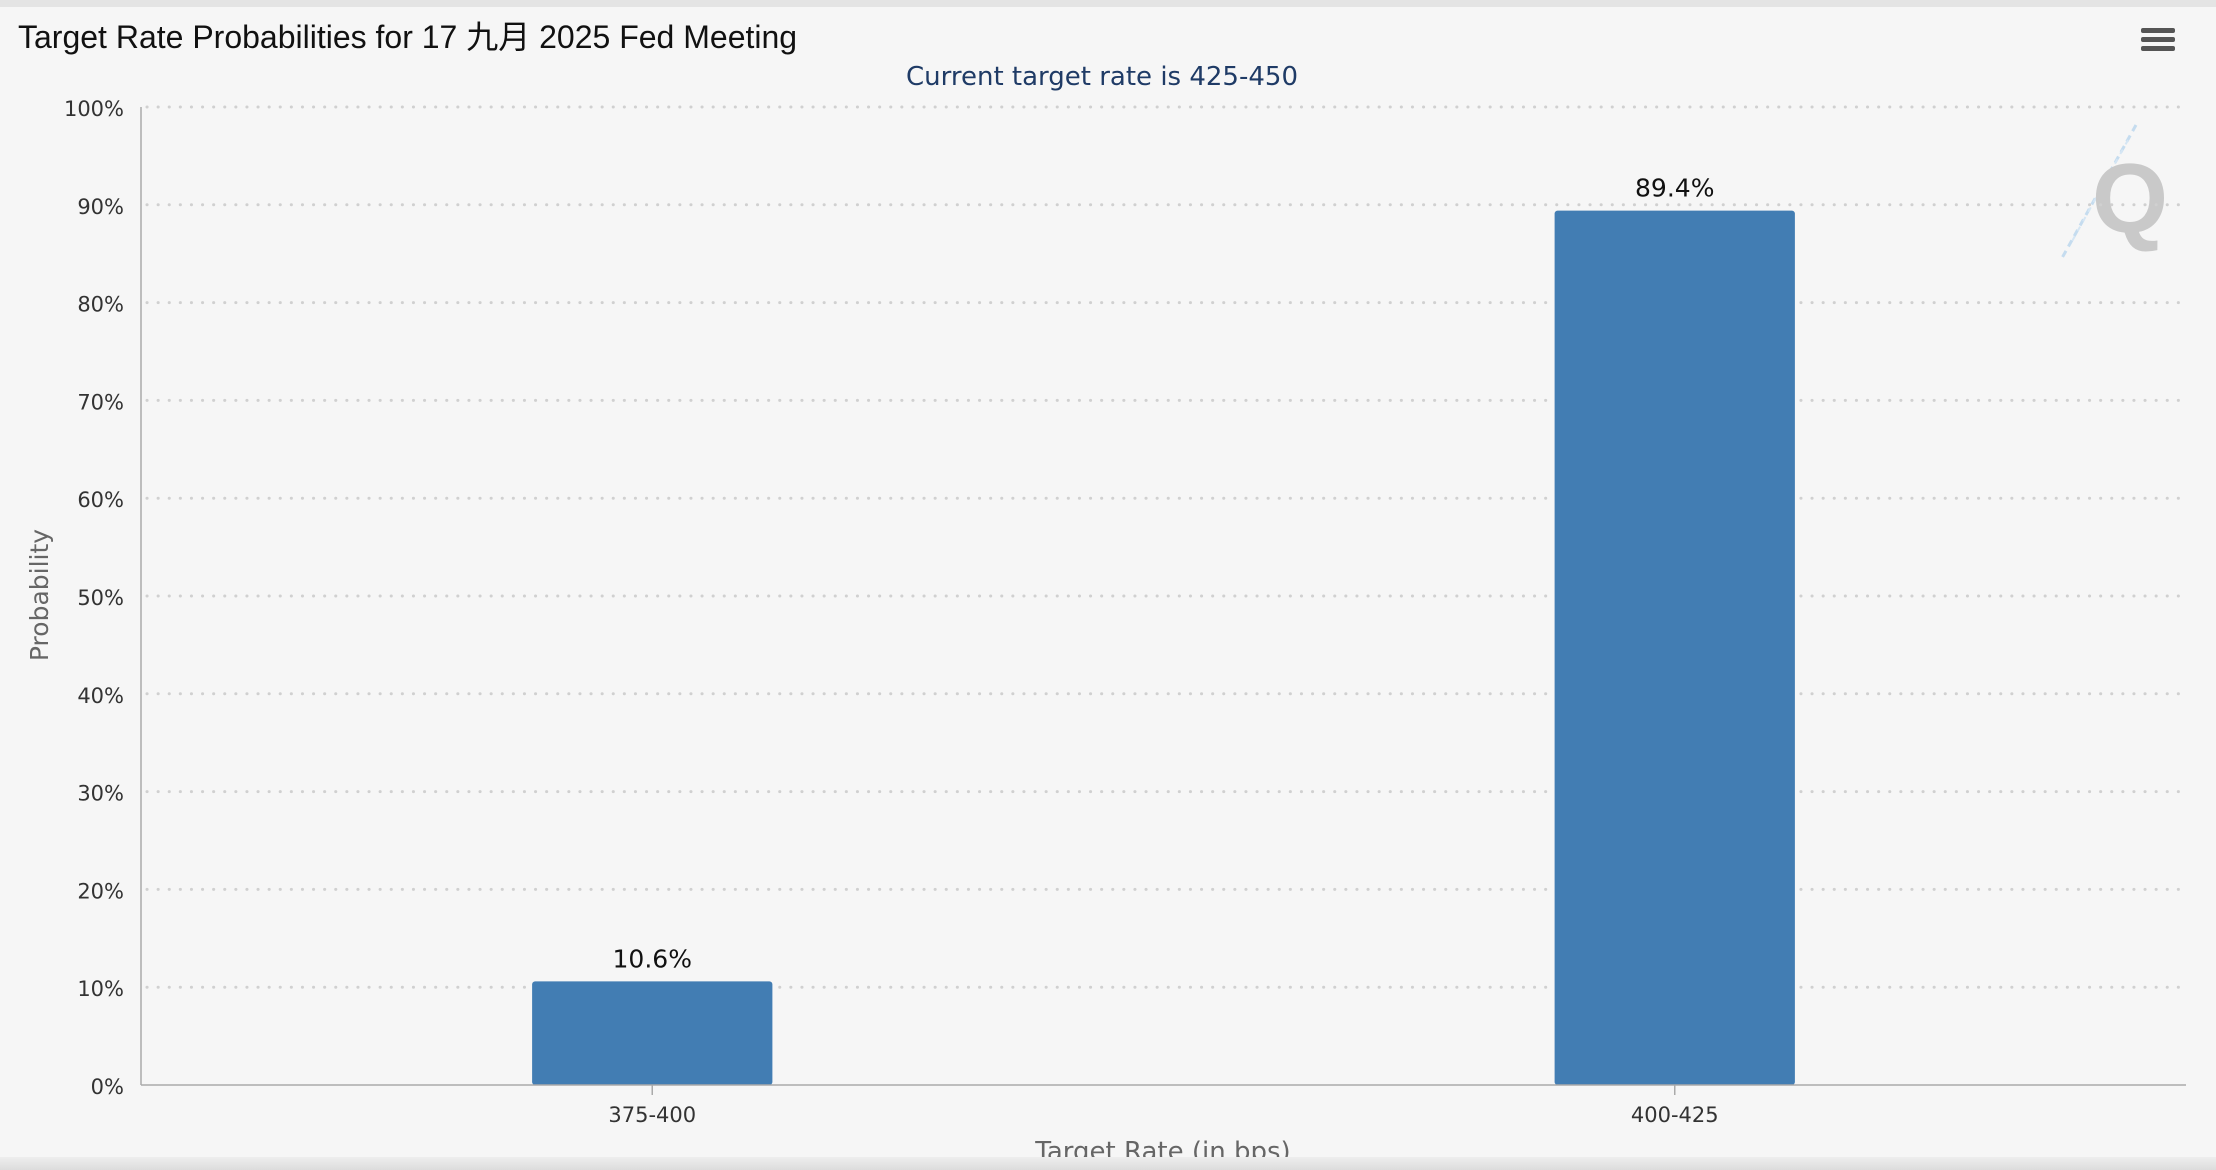 This screenshot has height=1170, width=2216. Describe the element at coordinates (1675, 1115) in the screenshot. I see `x-tick-label: 400-425` at that location.